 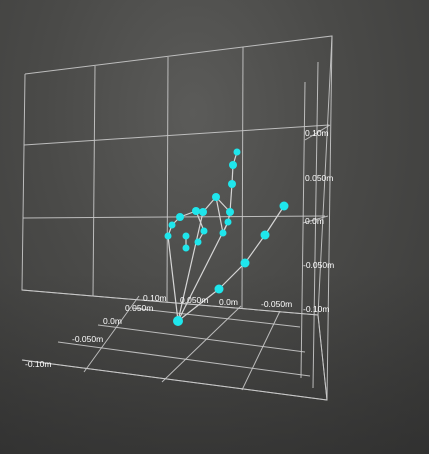 I want to click on tick-floor-right-2: -0.050m, so click(x=276, y=304).